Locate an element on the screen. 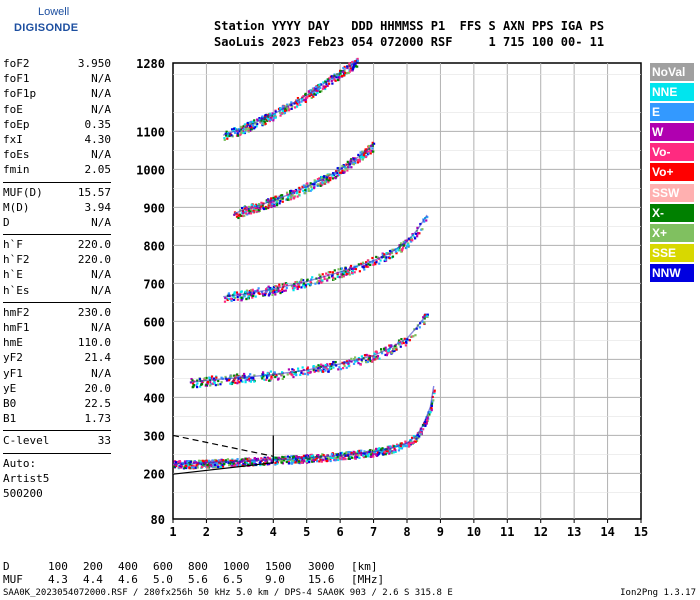 The height and width of the screenshot is (600, 700). param-row-md: M(D) 3.94 is located at coordinates (57, 207).